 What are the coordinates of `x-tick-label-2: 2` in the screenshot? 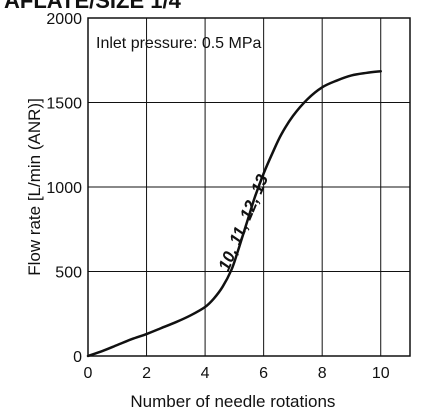 It's located at (146, 373).